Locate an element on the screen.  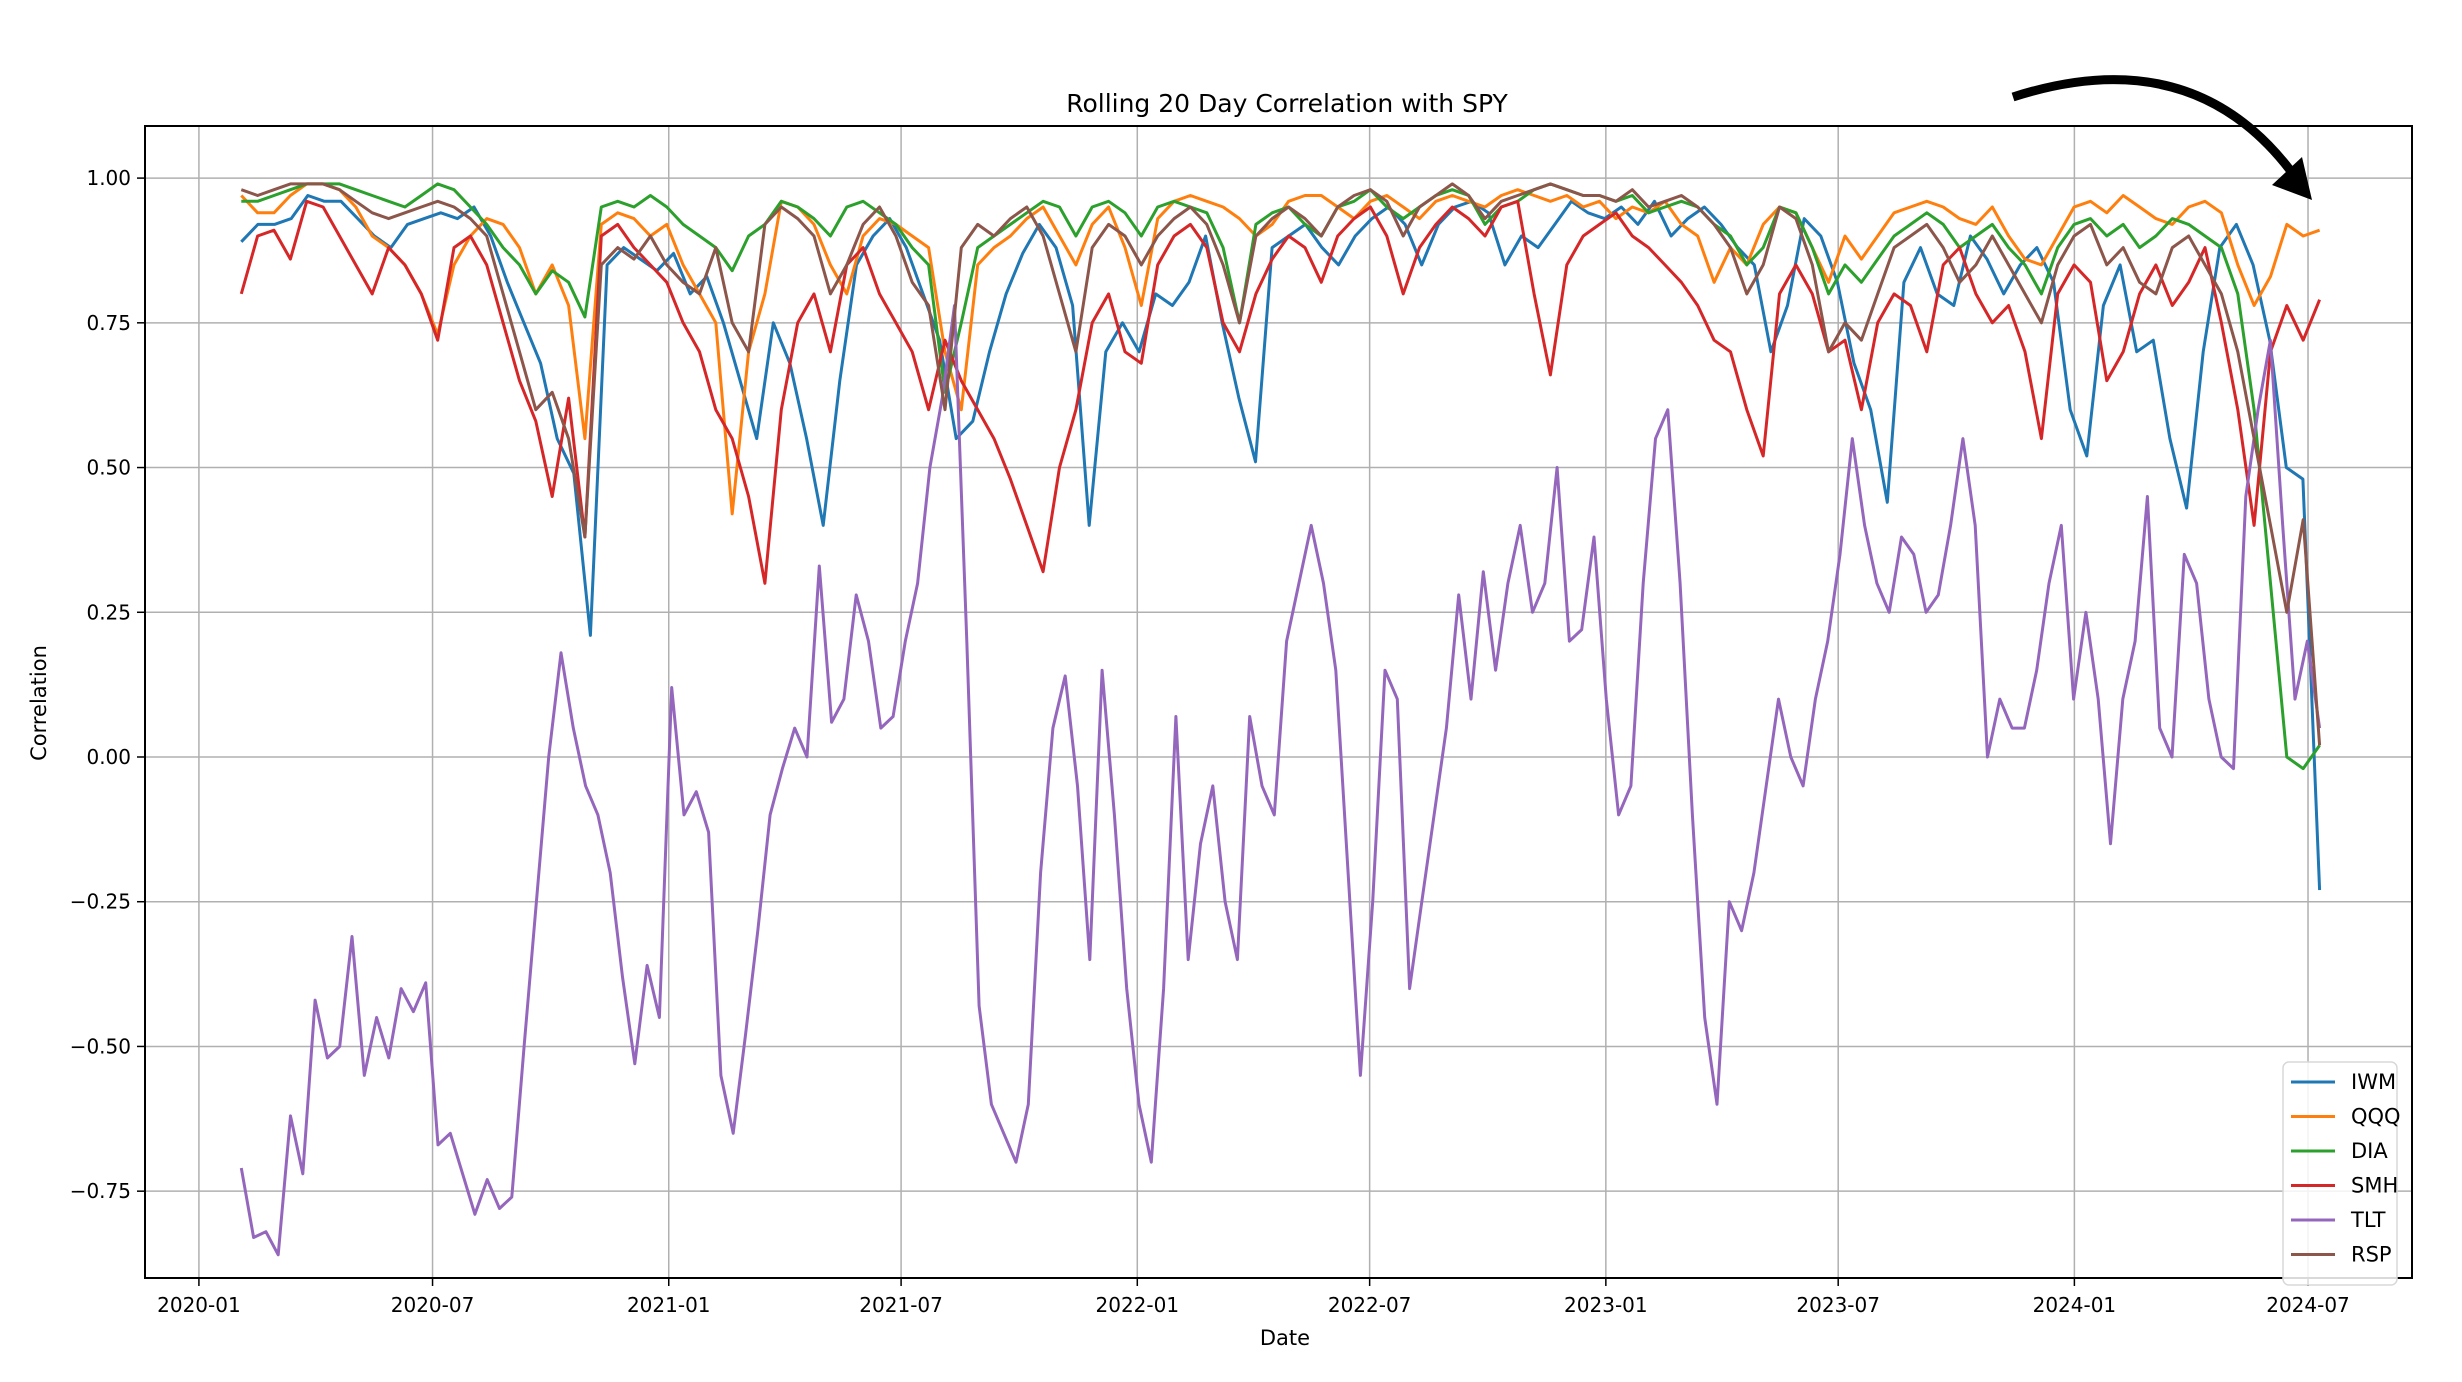
legend-label-smh: SMH is located at coordinates (2374, 1186).